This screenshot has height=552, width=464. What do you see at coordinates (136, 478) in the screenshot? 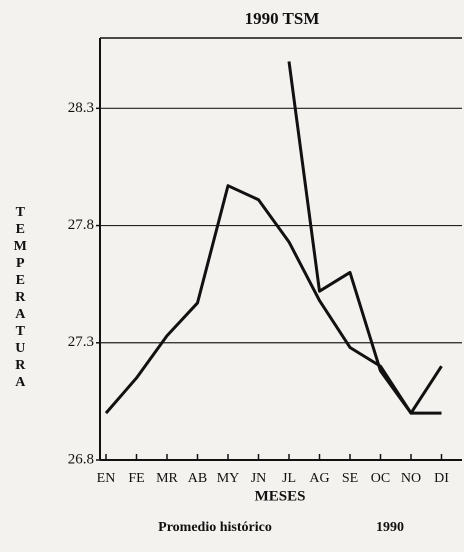
I see `x-tick-label: FE` at bounding box center [136, 478].